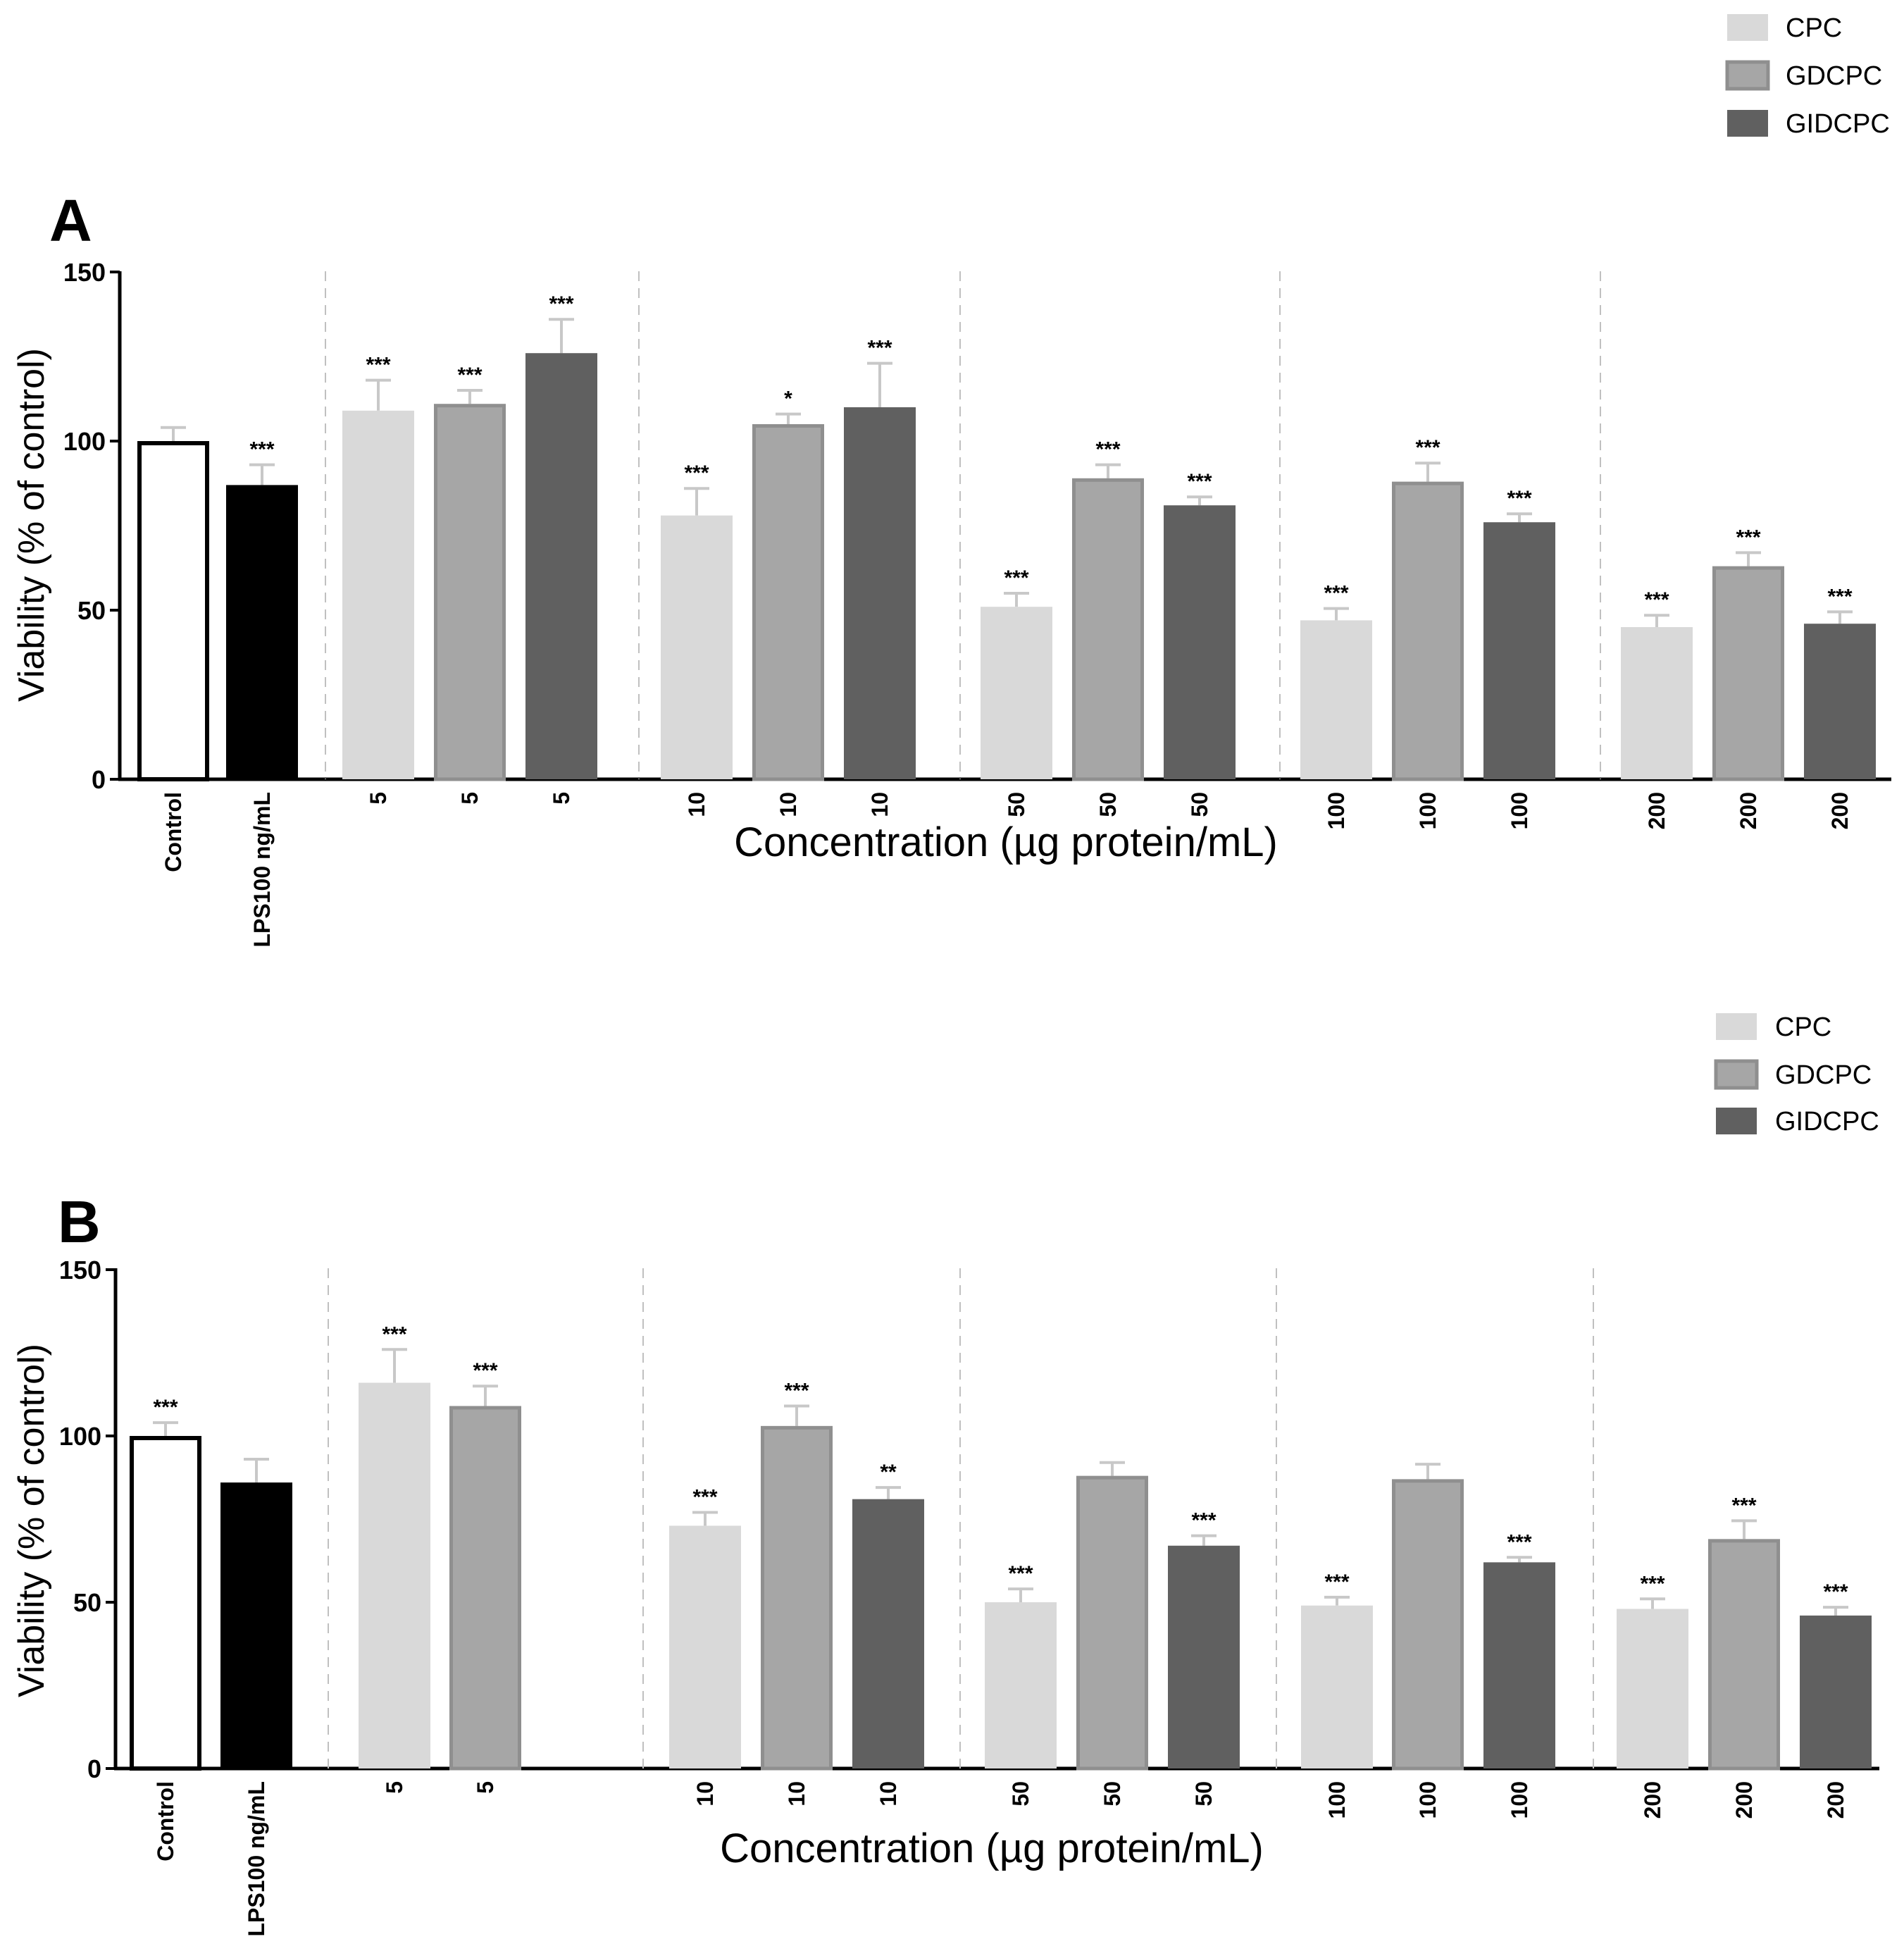 Image resolution: width=1904 pixels, height=1951 pixels. I want to click on legend-b-swatch-gidcpc, so click(1736, 1121).